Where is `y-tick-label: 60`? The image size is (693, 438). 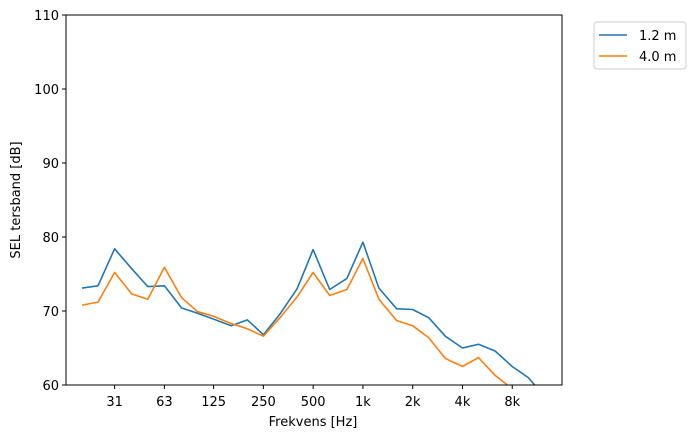
y-tick-label: 60 is located at coordinates (50, 386).